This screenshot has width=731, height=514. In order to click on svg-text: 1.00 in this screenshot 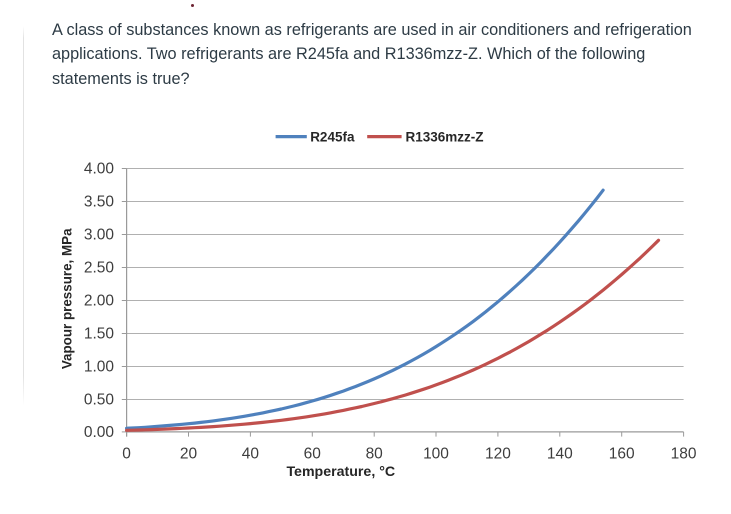, I will do `click(99, 367)`.